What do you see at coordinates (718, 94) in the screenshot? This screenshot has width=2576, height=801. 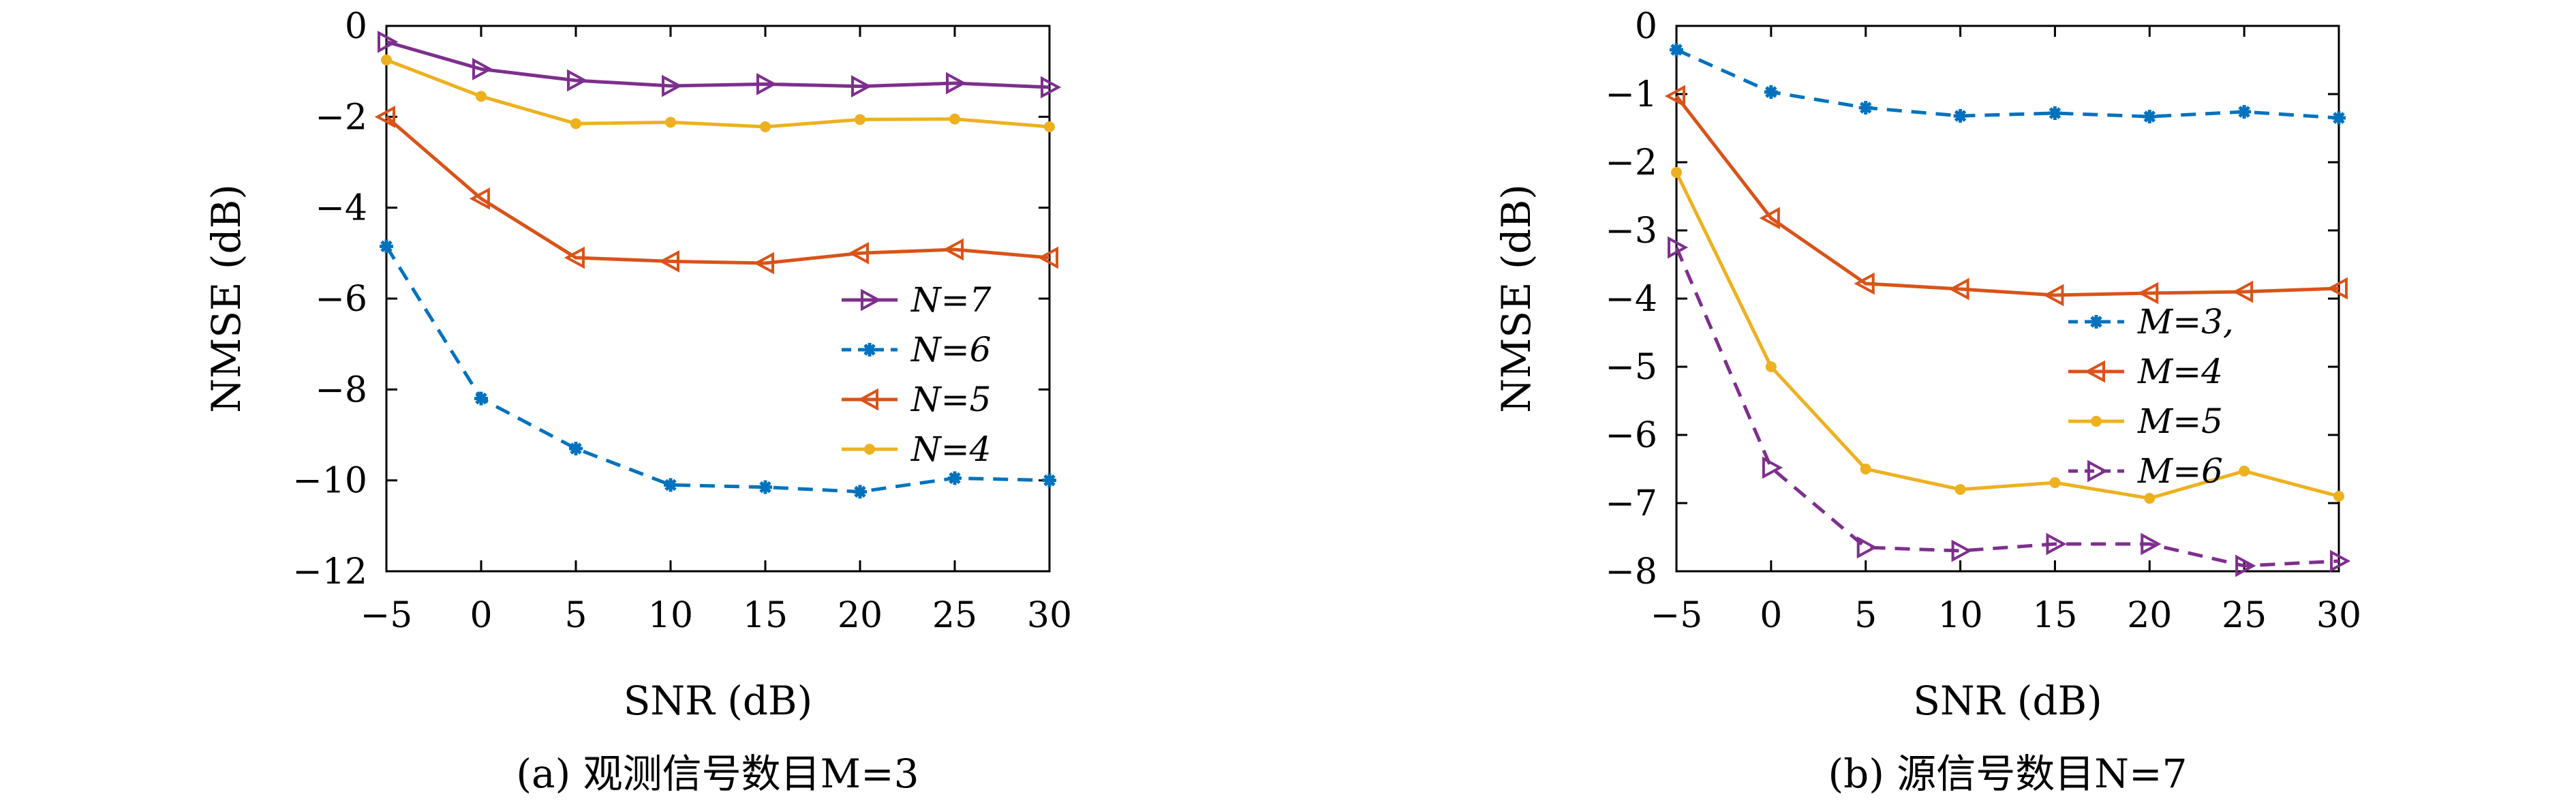 I see `series-n4` at bounding box center [718, 94].